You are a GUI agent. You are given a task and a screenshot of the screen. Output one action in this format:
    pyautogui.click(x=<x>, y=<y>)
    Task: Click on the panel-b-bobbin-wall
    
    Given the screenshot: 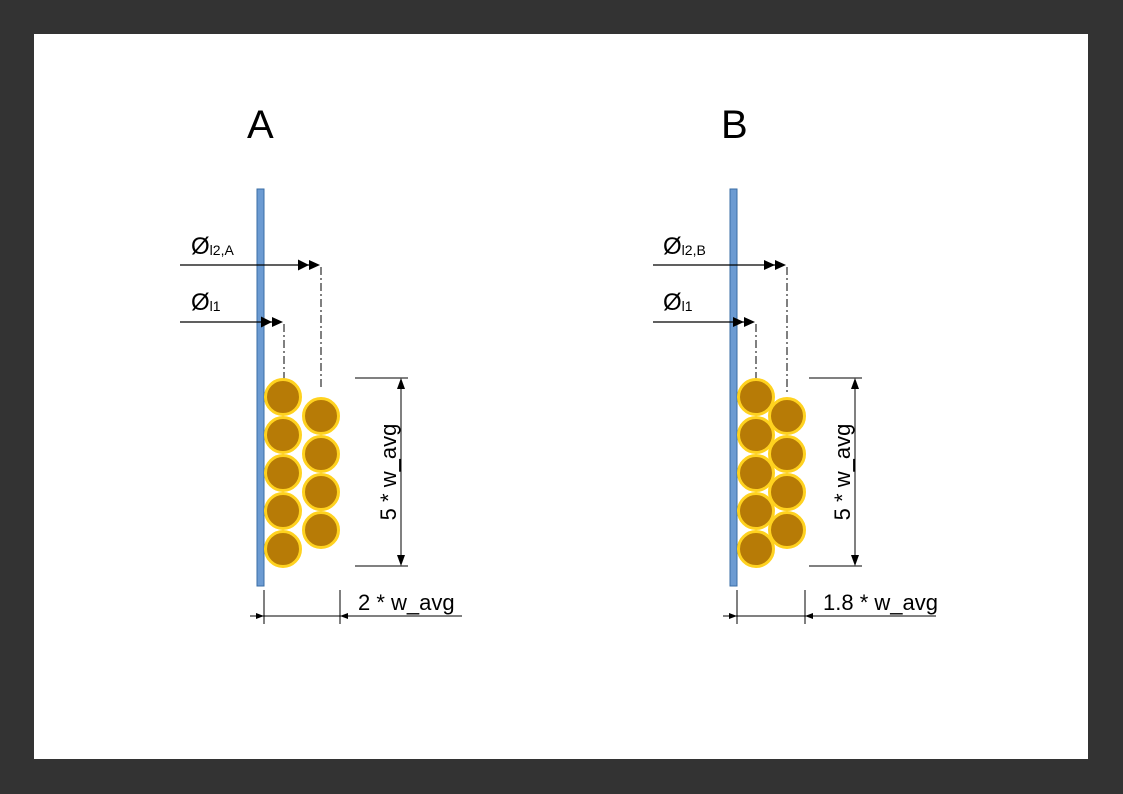 What is the action you would take?
    pyautogui.click(x=733, y=387)
    